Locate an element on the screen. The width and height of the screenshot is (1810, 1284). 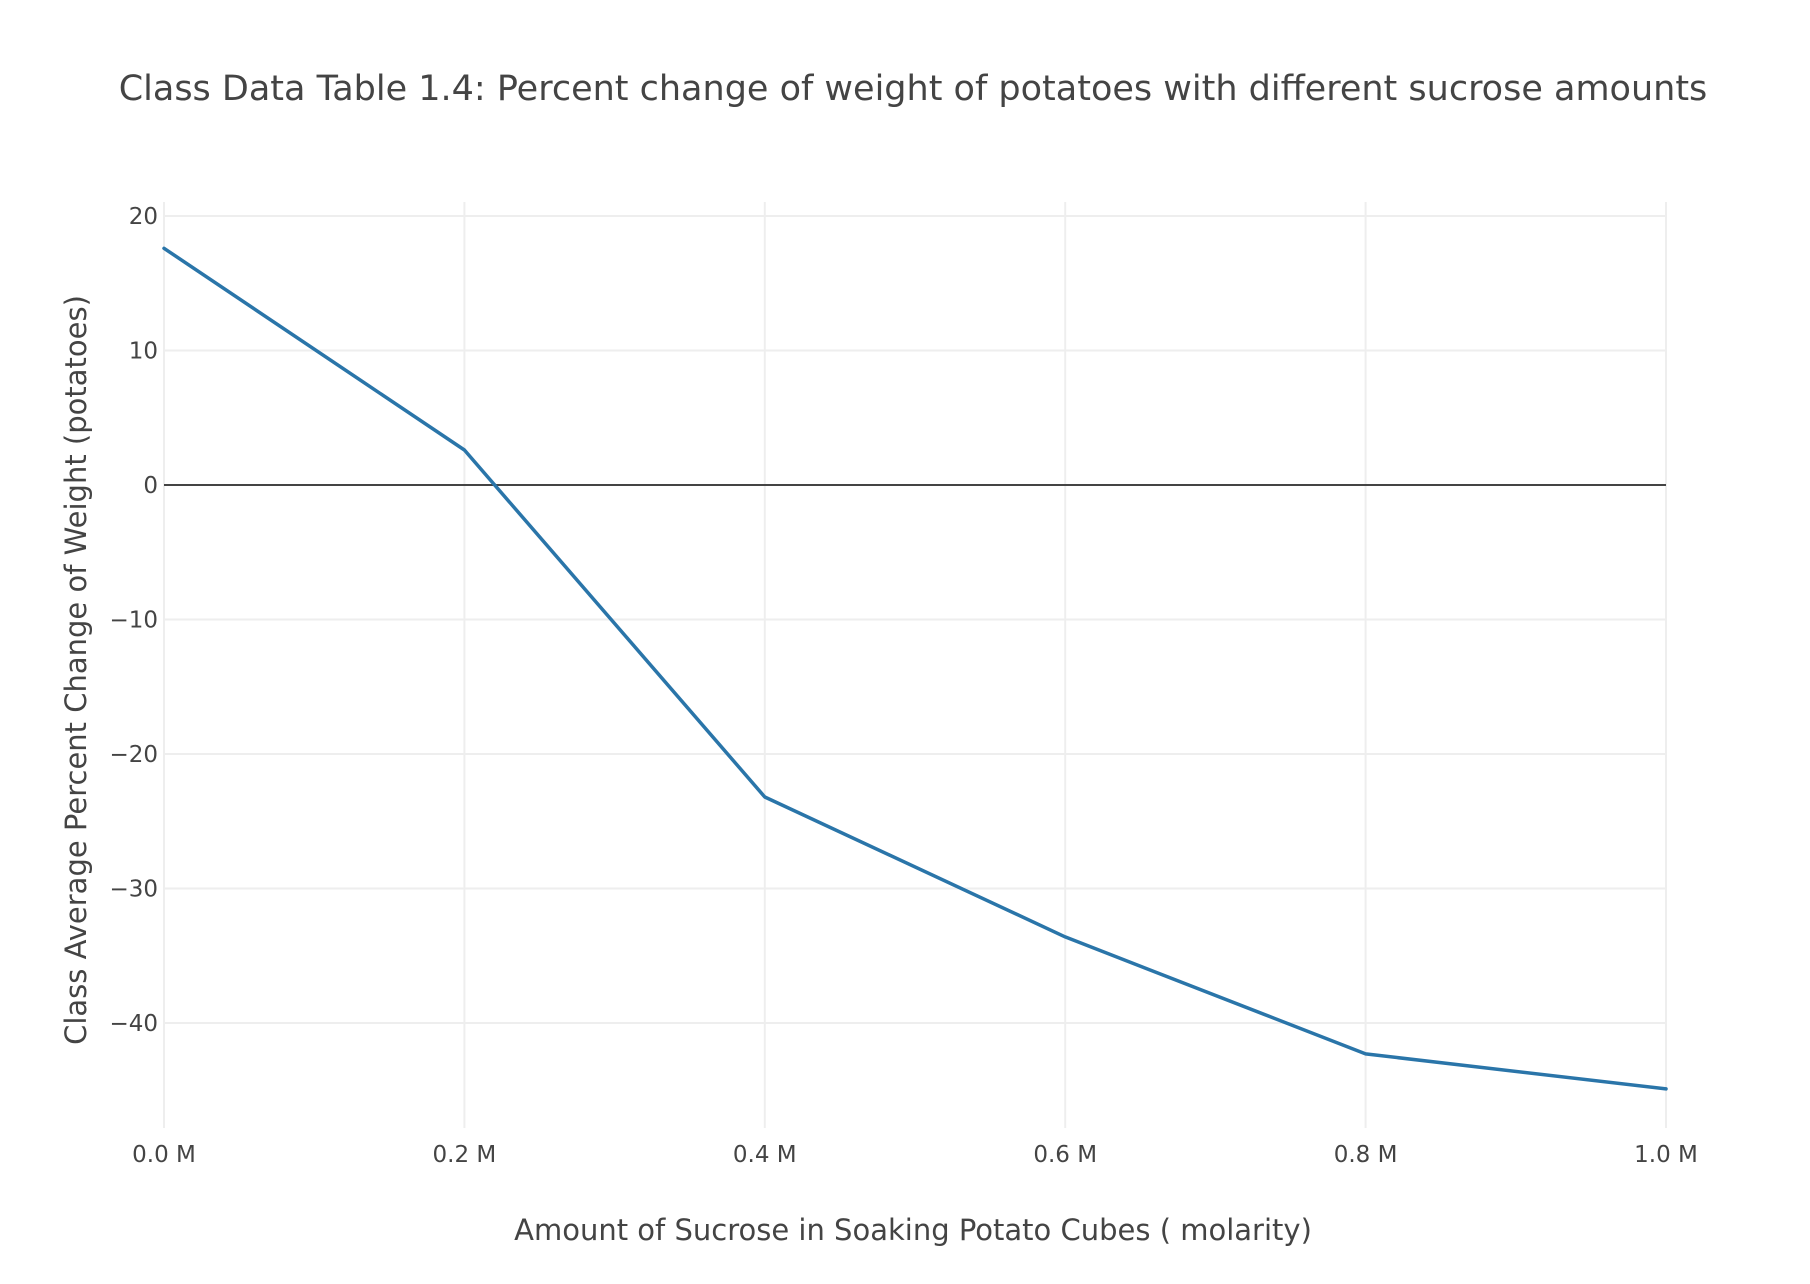
x-tick-label: 0.6 M is located at coordinates (1065, 1155).